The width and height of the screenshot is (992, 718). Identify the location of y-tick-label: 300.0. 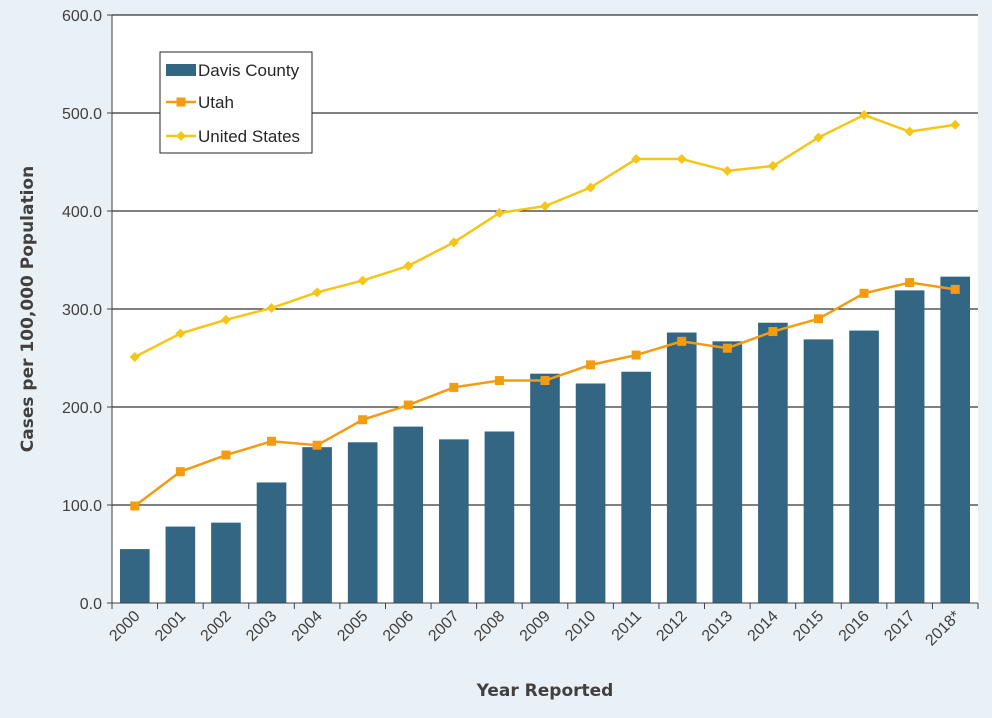
(82, 310).